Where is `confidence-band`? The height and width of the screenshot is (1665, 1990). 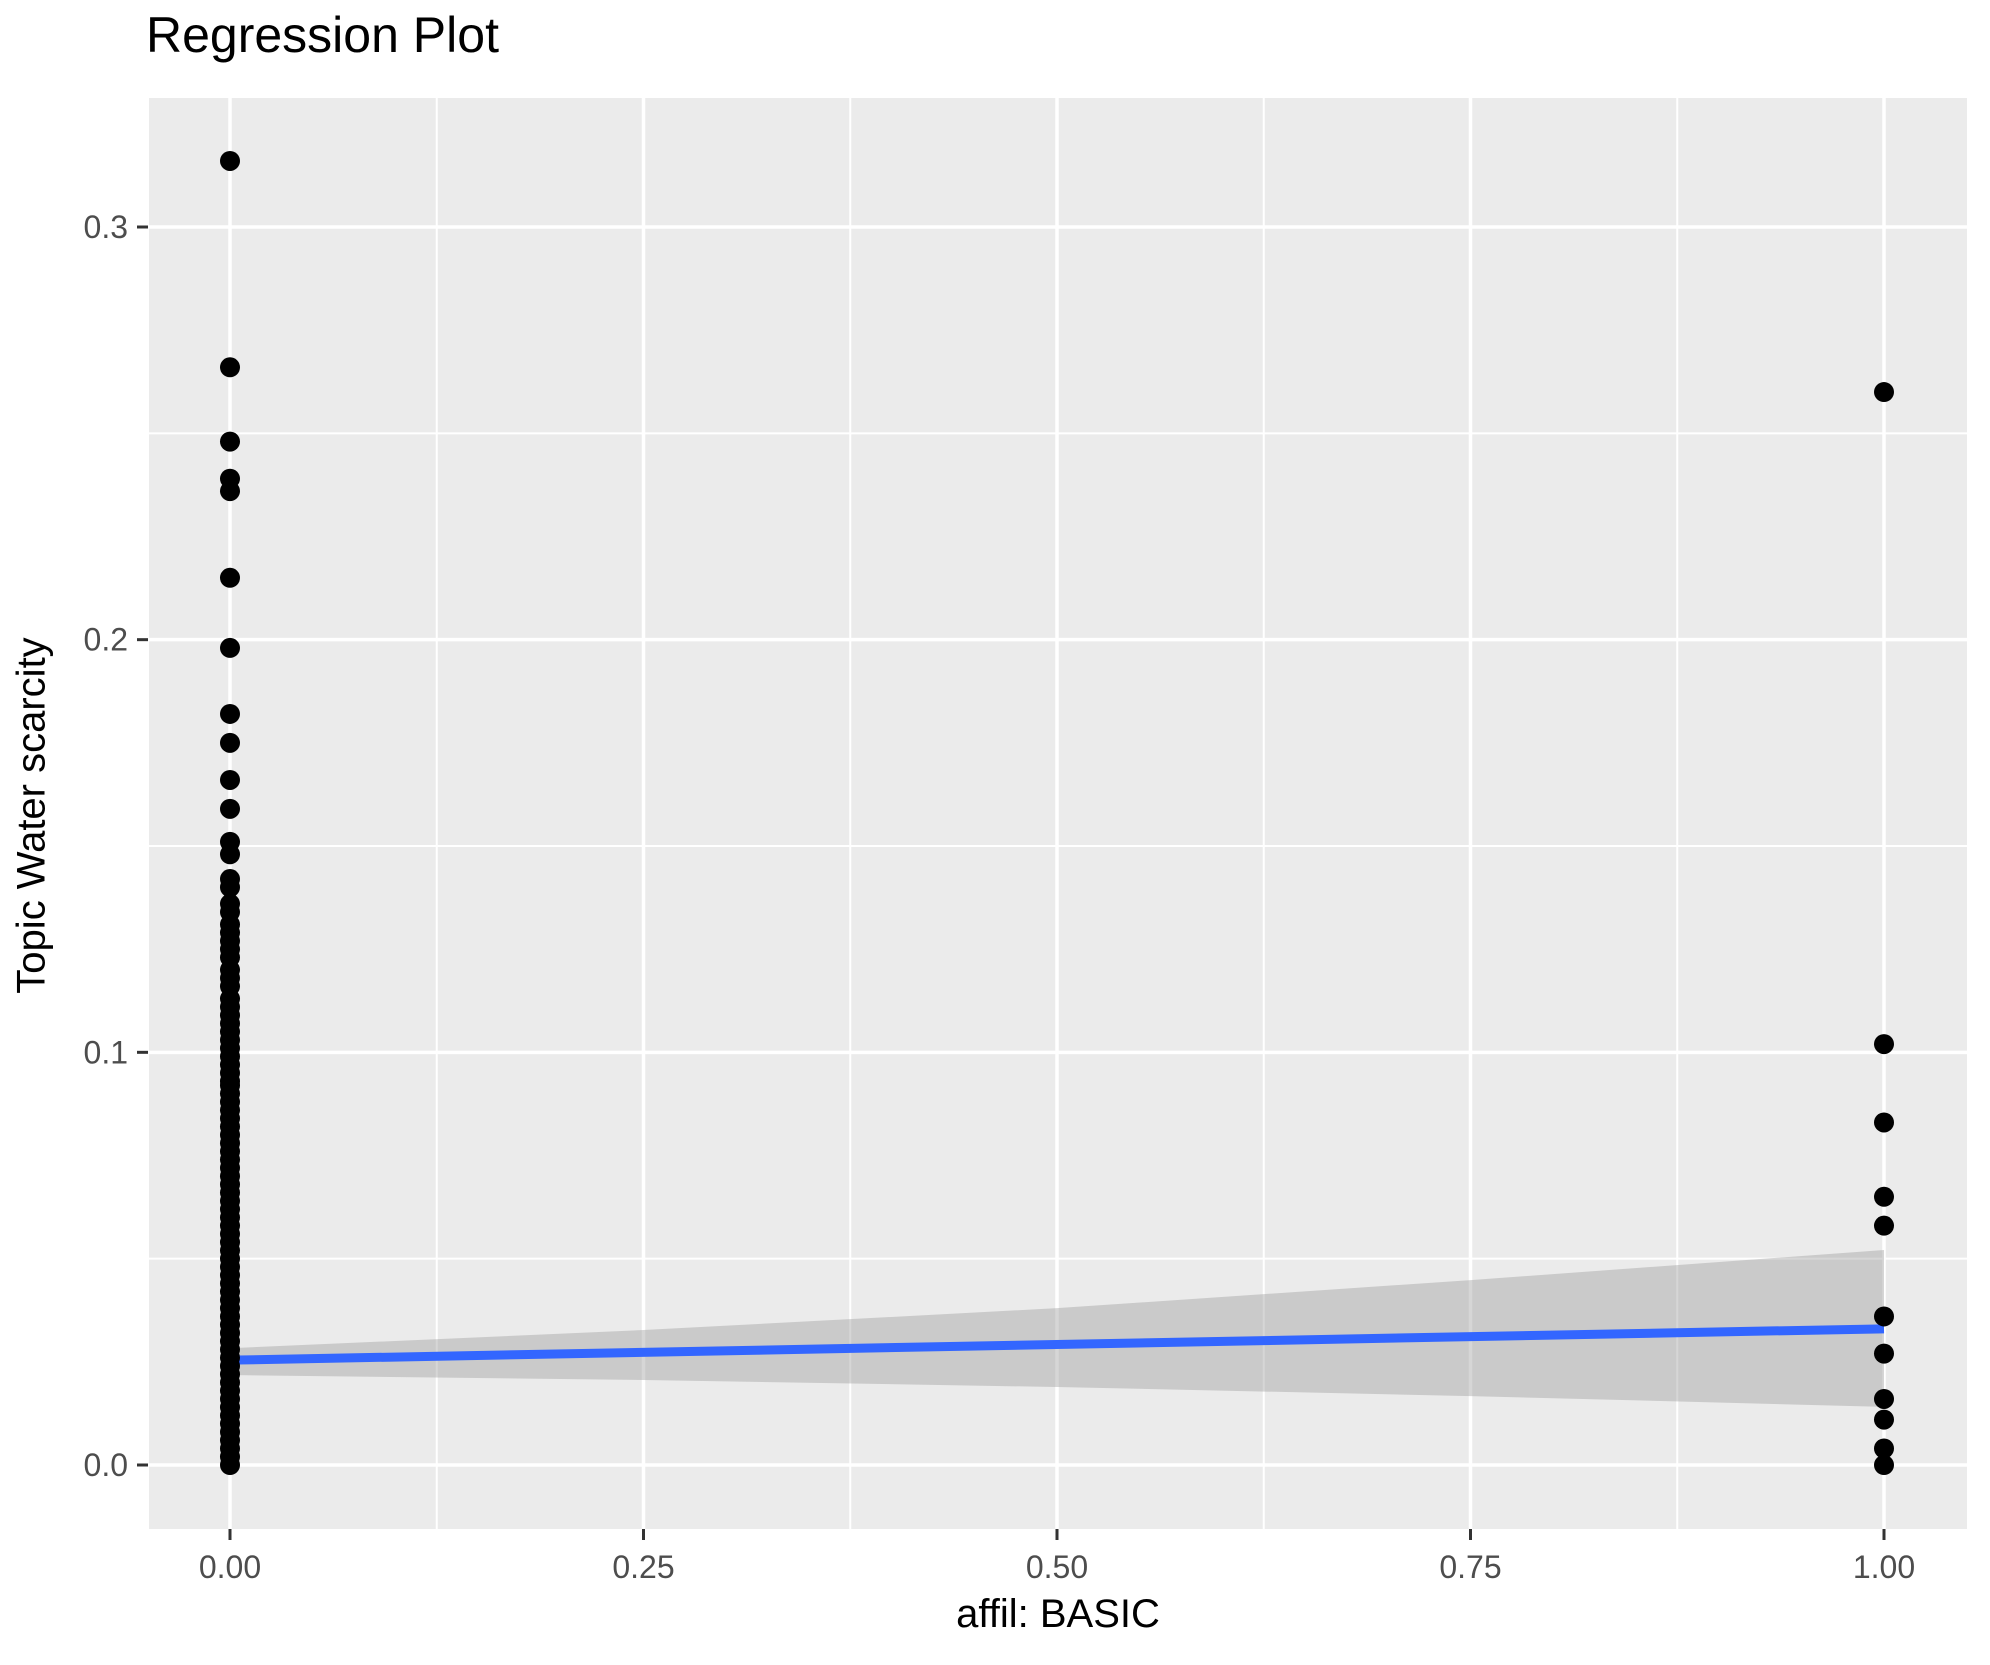
confidence-band is located at coordinates (1057, 1328).